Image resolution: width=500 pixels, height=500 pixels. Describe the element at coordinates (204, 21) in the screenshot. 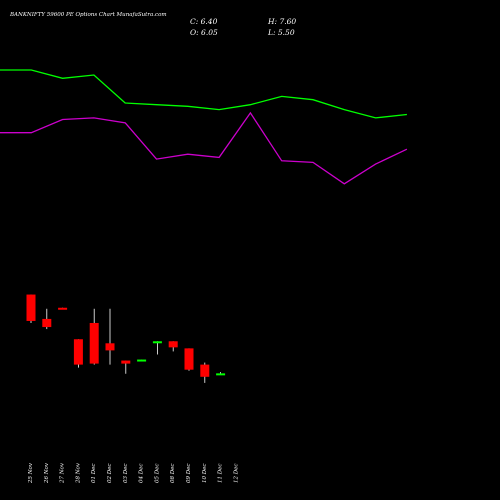

I see `close-label: C: 6.40` at that location.